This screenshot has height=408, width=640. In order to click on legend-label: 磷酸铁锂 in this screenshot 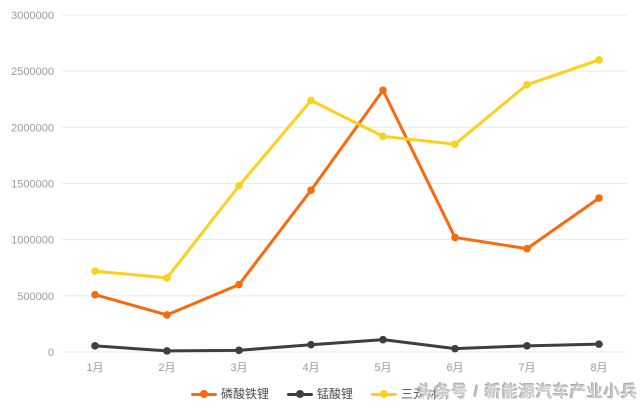, I will do `click(244, 394)`.